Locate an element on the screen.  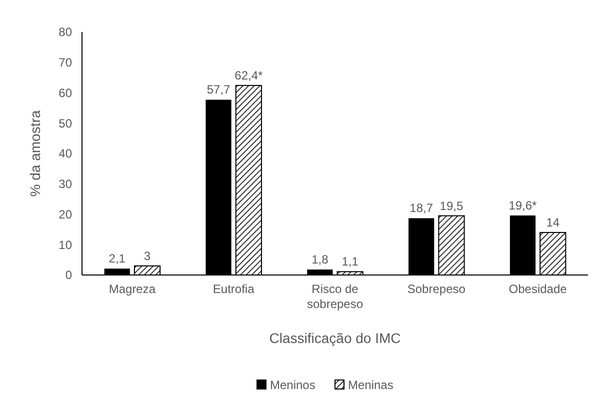
data-label: 2,1 is located at coordinates (117, 259).